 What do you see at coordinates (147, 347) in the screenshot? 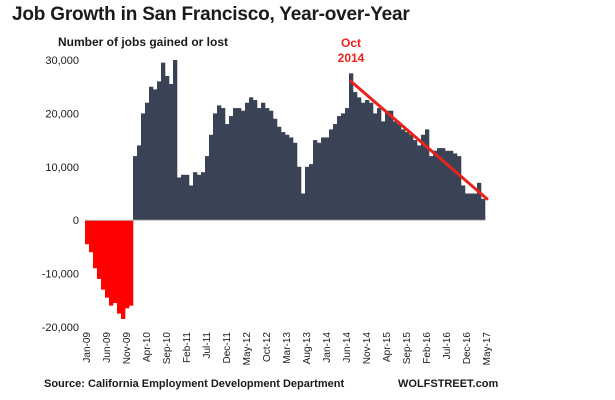
I see `x-tick-label: Apr-10` at bounding box center [147, 347].